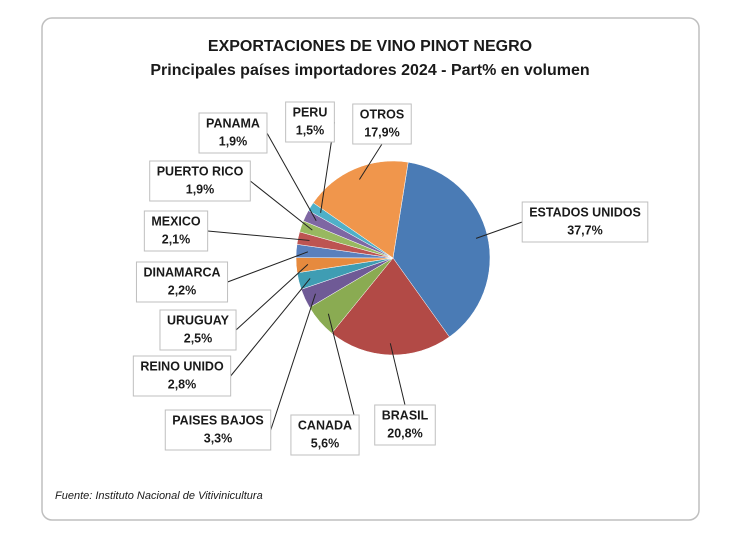 The image size is (730, 537). Describe the element at coordinates (218, 438) in the screenshot. I see `label-value: 3,3%` at that location.